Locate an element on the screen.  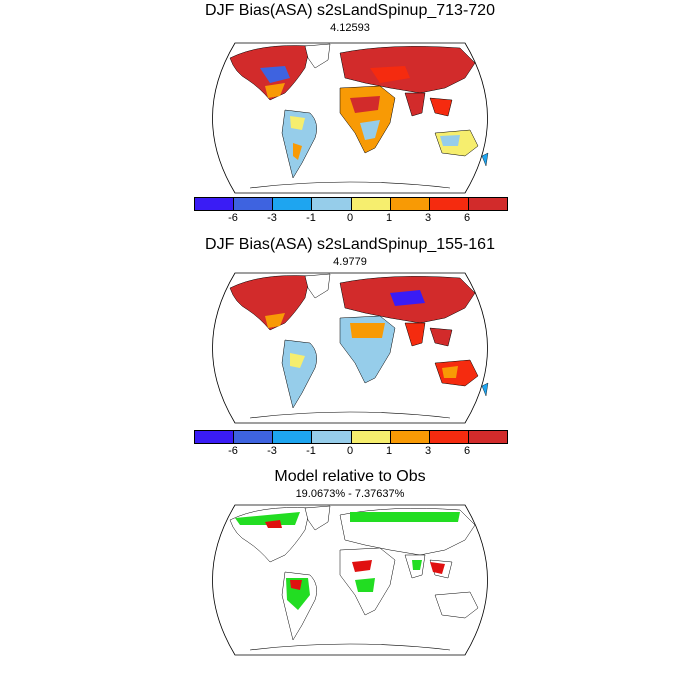
worse-skill-regions is located at coordinates (355, 555).